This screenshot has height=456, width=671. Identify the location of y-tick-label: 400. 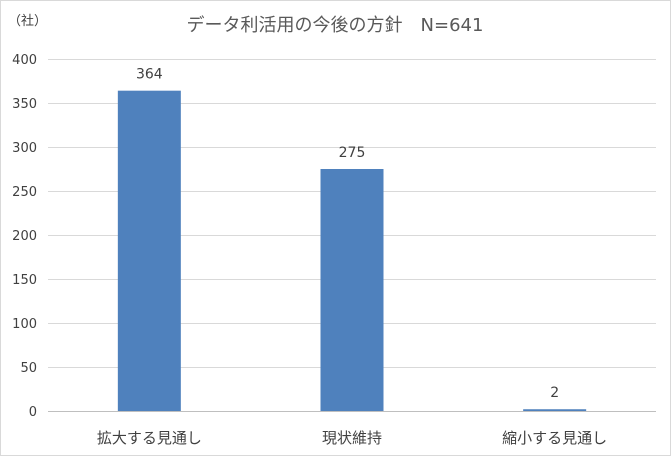
(24, 60).